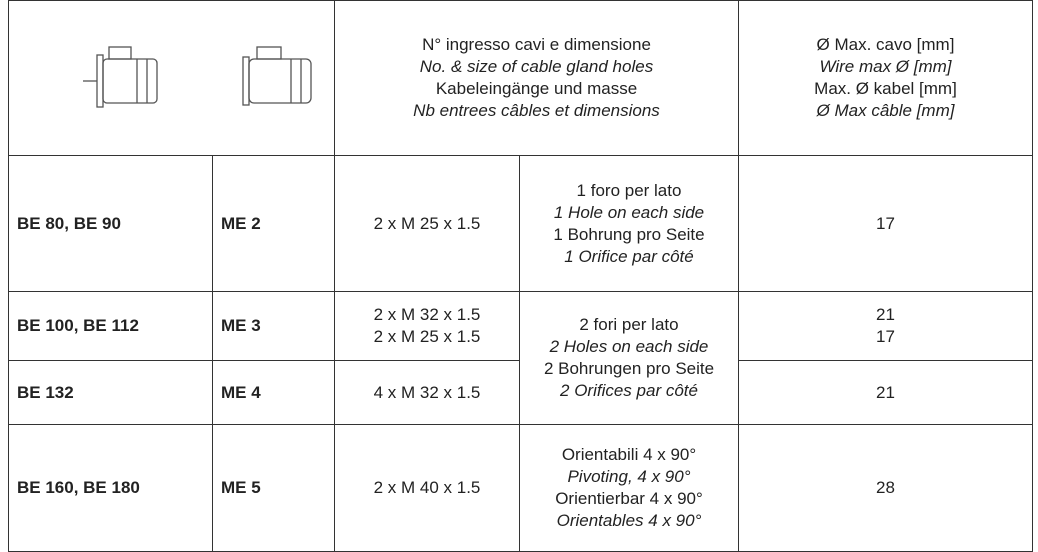  What do you see at coordinates (78, 325) in the screenshot?
I see `cell-text: BE 100, BE 112` at bounding box center [78, 325].